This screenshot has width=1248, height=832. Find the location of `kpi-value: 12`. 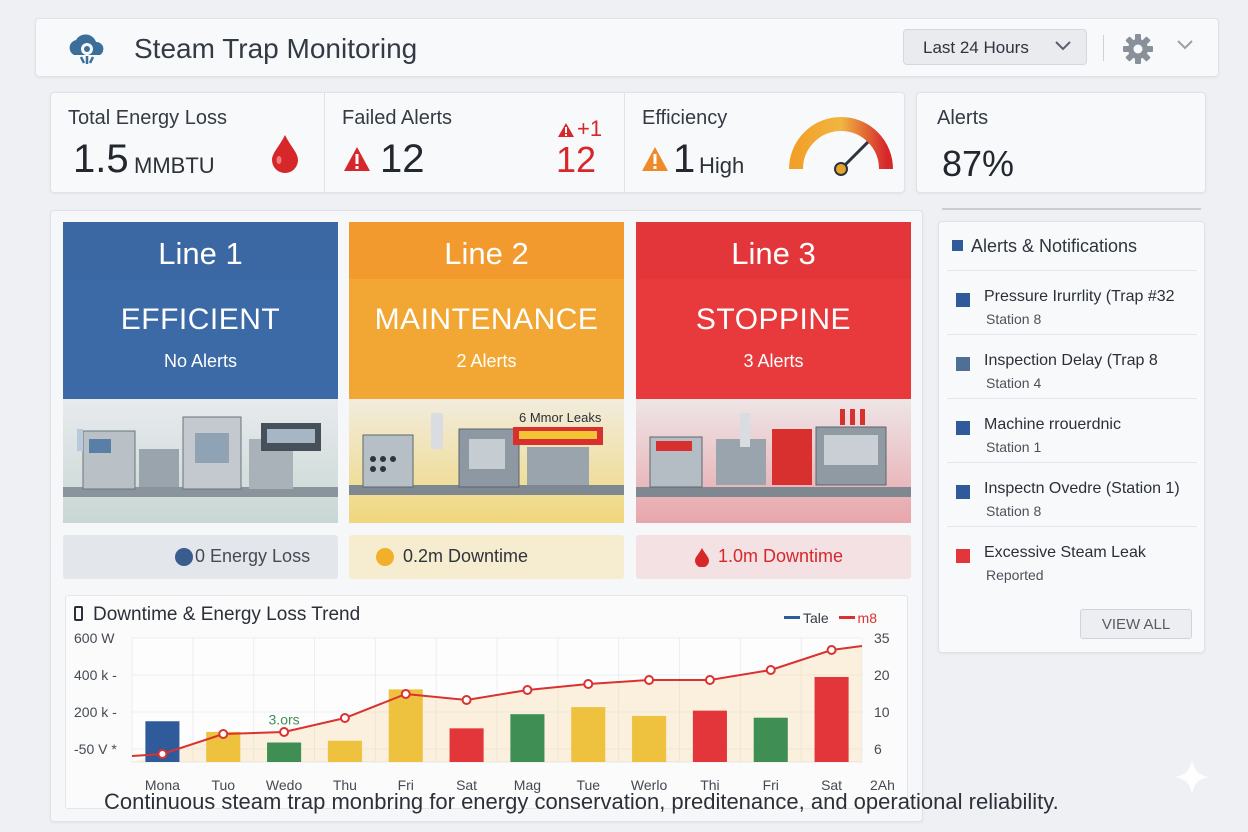

kpi-value: 12 is located at coordinates (402, 159).